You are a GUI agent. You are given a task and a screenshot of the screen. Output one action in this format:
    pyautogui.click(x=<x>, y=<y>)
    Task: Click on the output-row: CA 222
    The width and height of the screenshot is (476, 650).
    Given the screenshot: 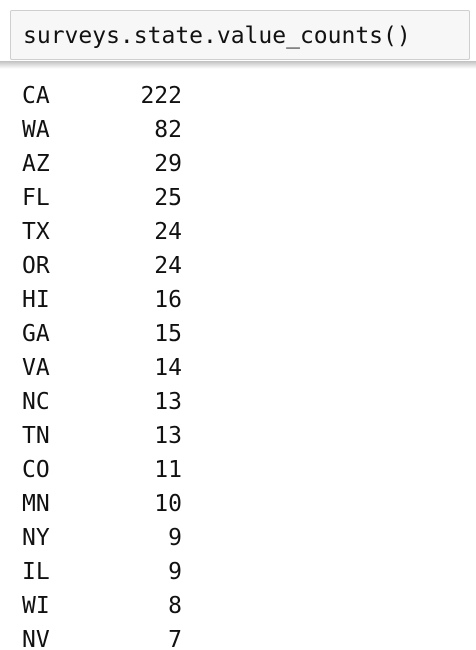 What is the action you would take?
    pyautogui.click(x=132, y=96)
    